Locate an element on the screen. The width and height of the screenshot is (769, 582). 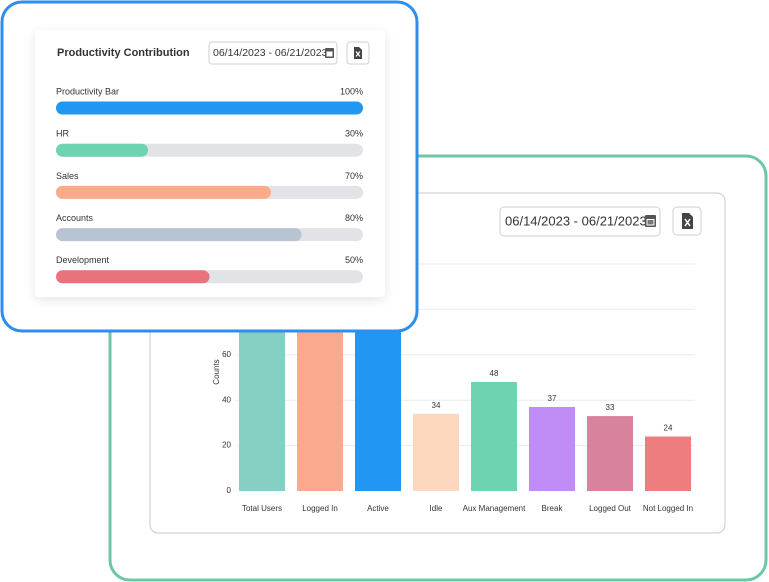
x-tick-label: Idle is located at coordinates (436, 508).